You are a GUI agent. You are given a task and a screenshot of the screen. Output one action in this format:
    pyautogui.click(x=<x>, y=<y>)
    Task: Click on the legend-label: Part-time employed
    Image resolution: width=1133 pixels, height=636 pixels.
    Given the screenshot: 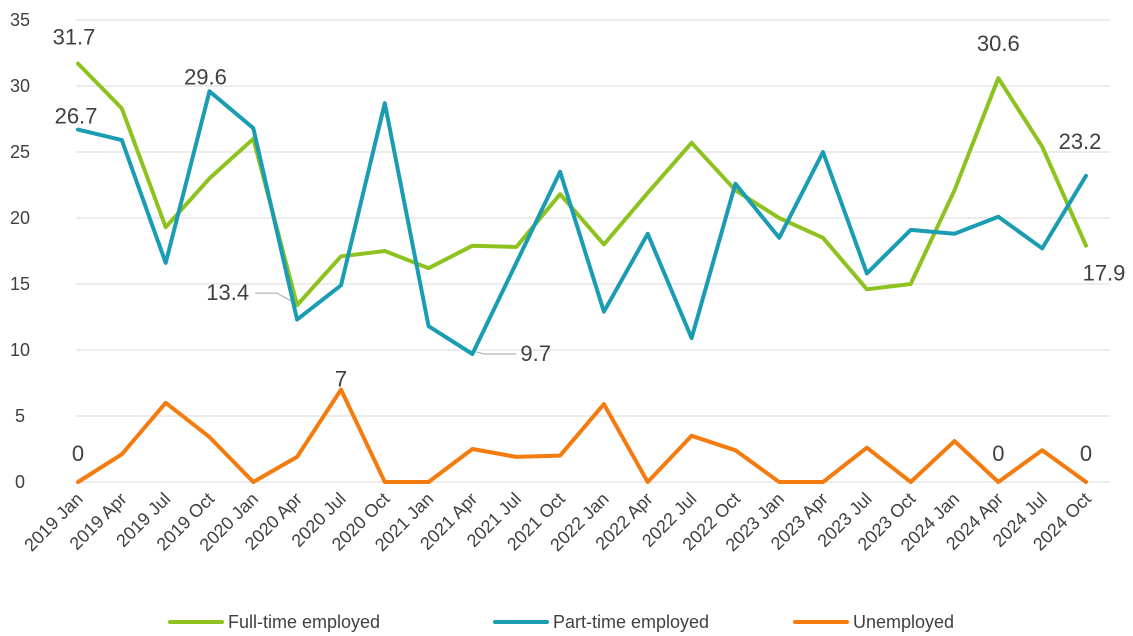 What is the action you would take?
    pyautogui.click(x=631, y=622)
    